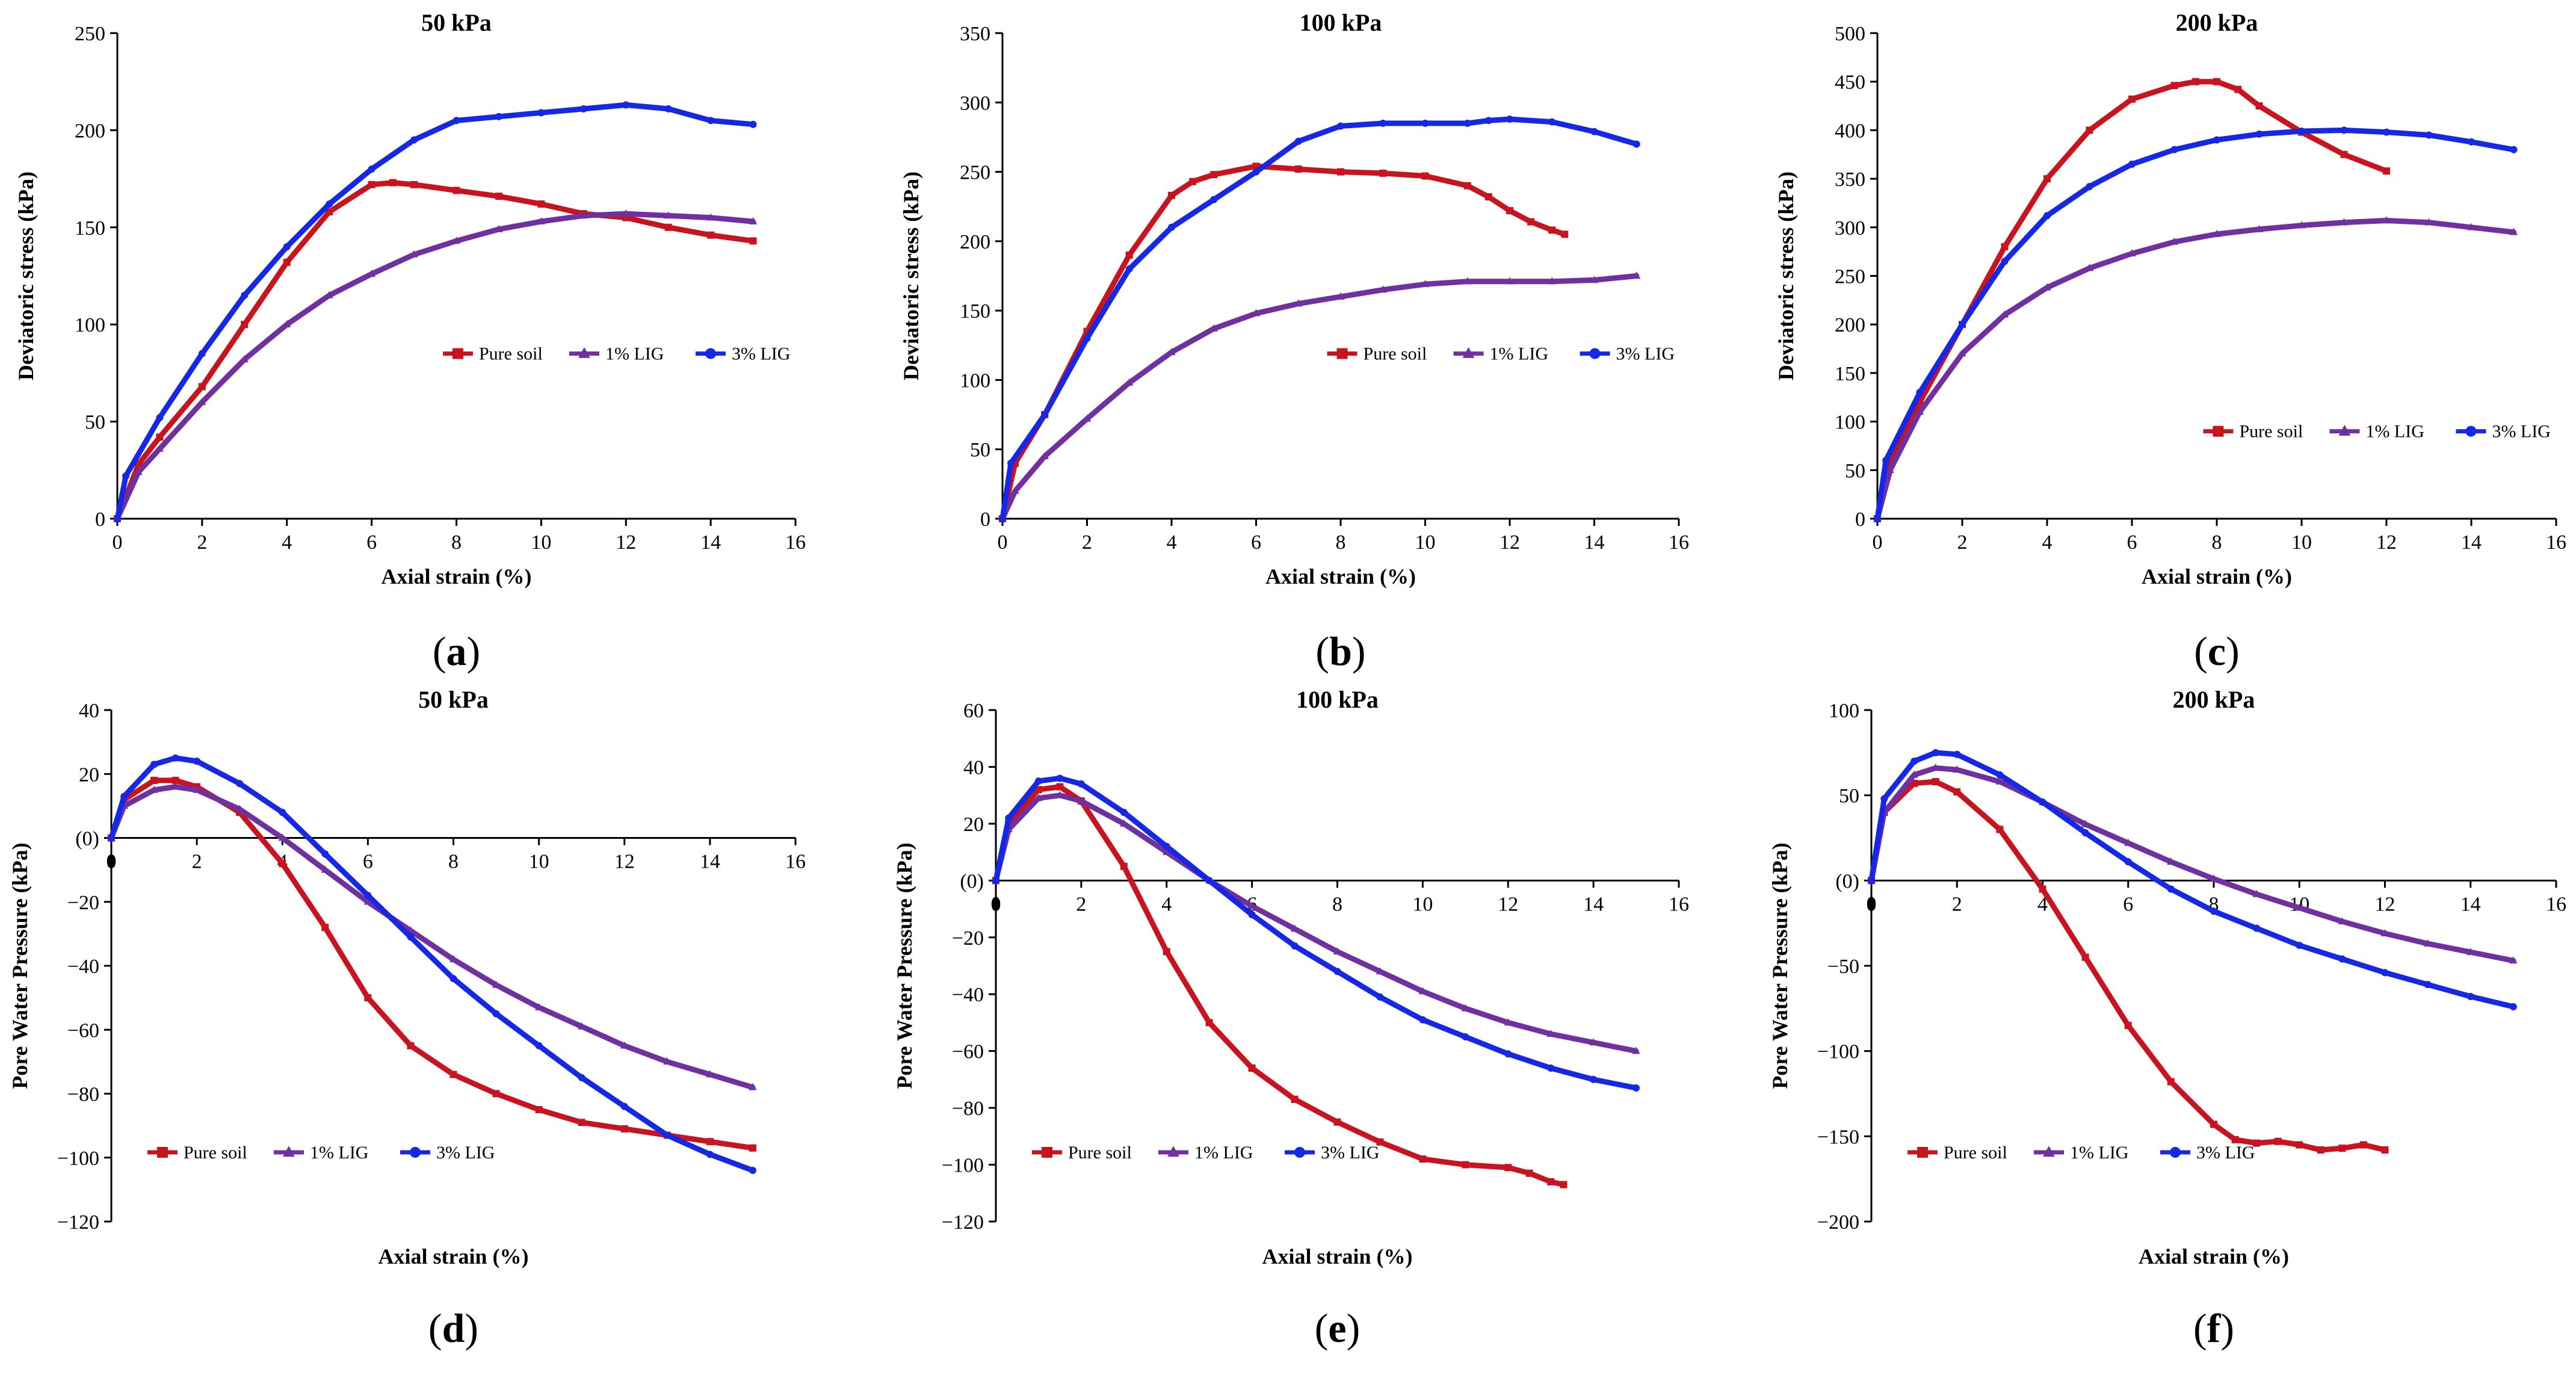 Image resolution: width=2576 pixels, height=1381 pixels. What do you see at coordinates (1850, 131) in the screenshot?
I see `y-tick-label: 400` at bounding box center [1850, 131].